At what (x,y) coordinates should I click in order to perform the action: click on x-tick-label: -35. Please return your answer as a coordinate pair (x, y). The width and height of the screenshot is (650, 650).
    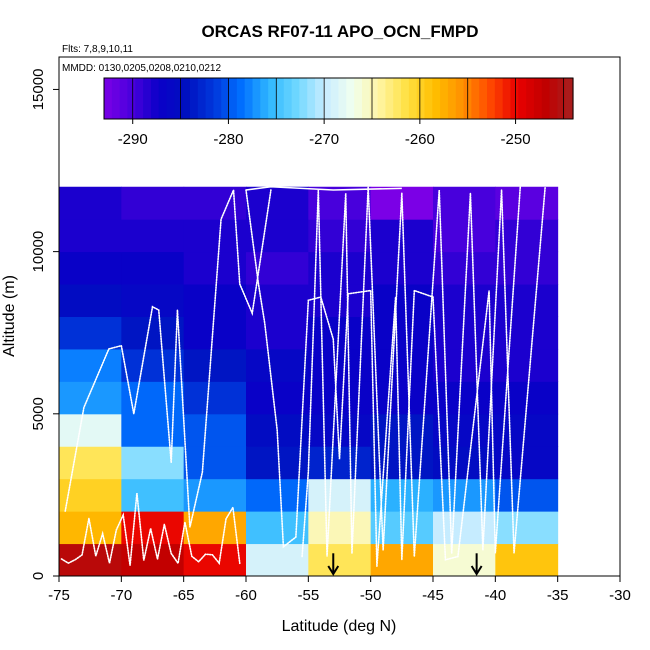
    Looking at the image, I should click on (558, 595).